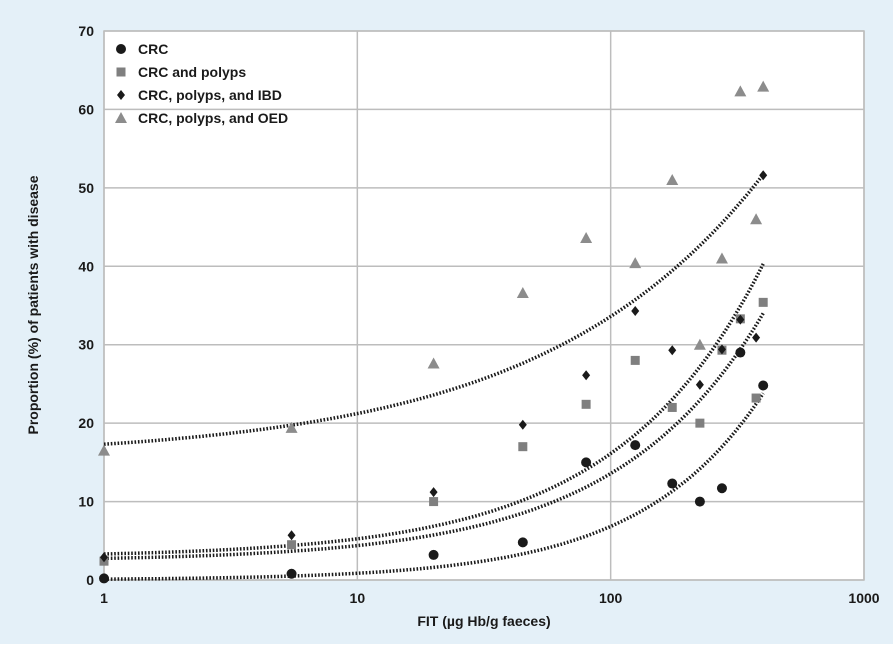 The image size is (893, 649). Describe the element at coordinates (86, 188) in the screenshot. I see `y-tick-label: 50` at that location.